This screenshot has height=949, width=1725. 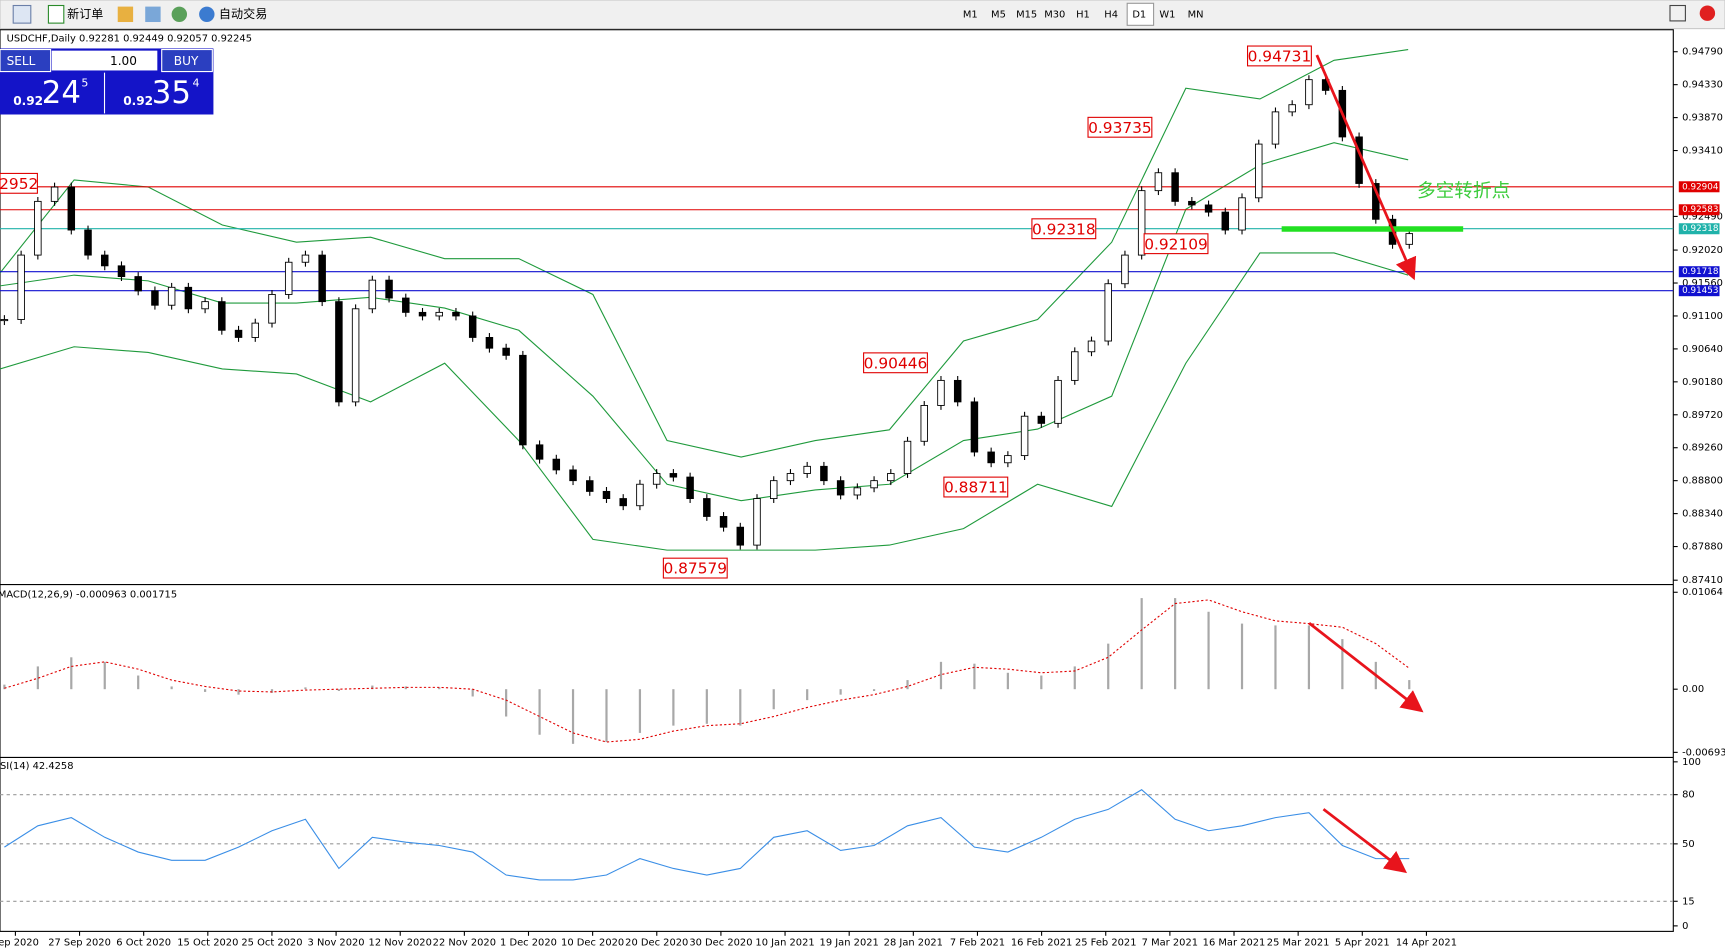 What do you see at coordinates (970, 14) in the screenshot?
I see `timeframe: M1` at bounding box center [970, 14].